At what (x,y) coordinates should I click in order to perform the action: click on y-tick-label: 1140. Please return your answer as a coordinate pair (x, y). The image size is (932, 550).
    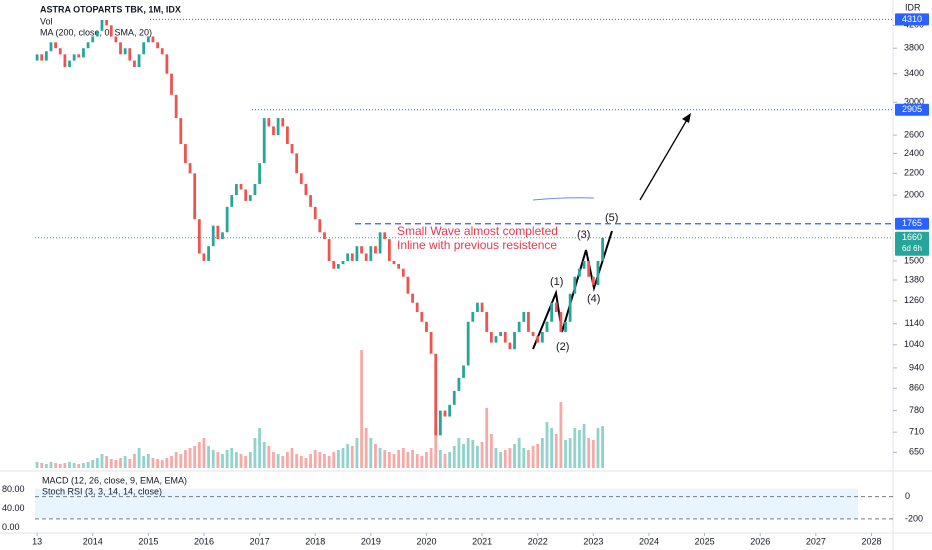
    Looking at the image, I should click on (914, 323).